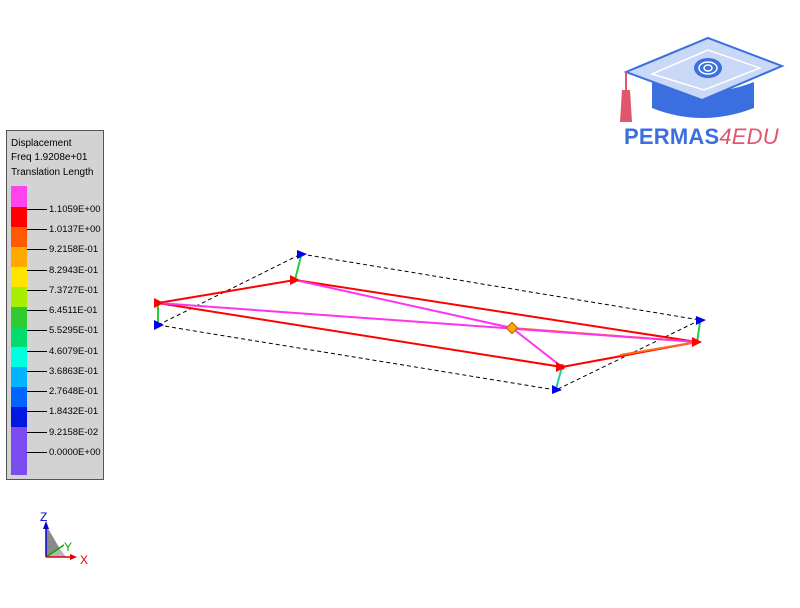 Image resolution: width=800 pixels, height=608 pixels. What do you see at coordinates (74, 249) in the screenshot?
I see `legend-value: 9.2158E-01` at bounding box center [74, 249].